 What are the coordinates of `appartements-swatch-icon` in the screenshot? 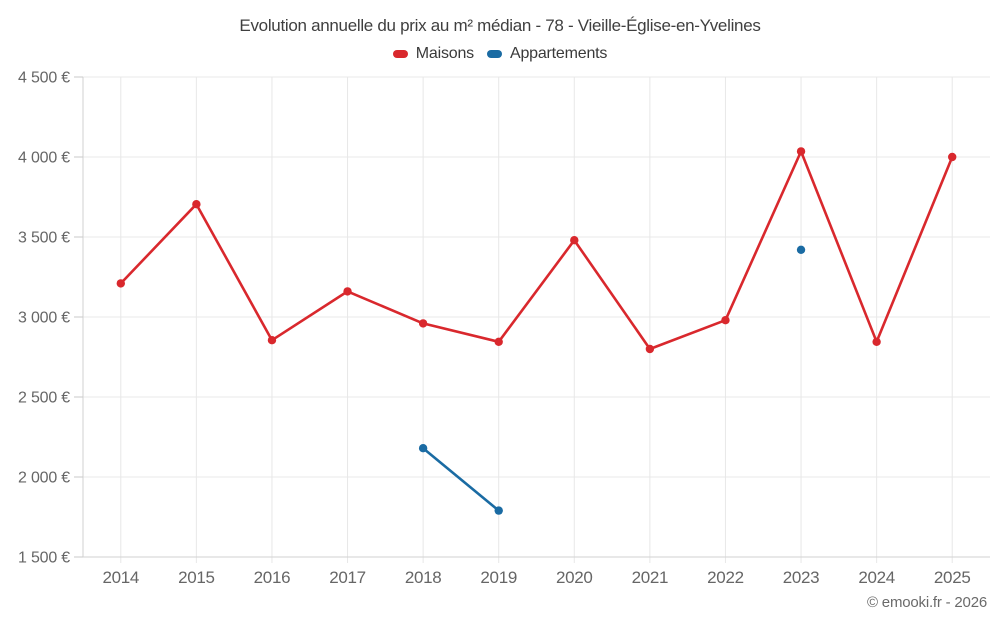 It's located at (494, 54).